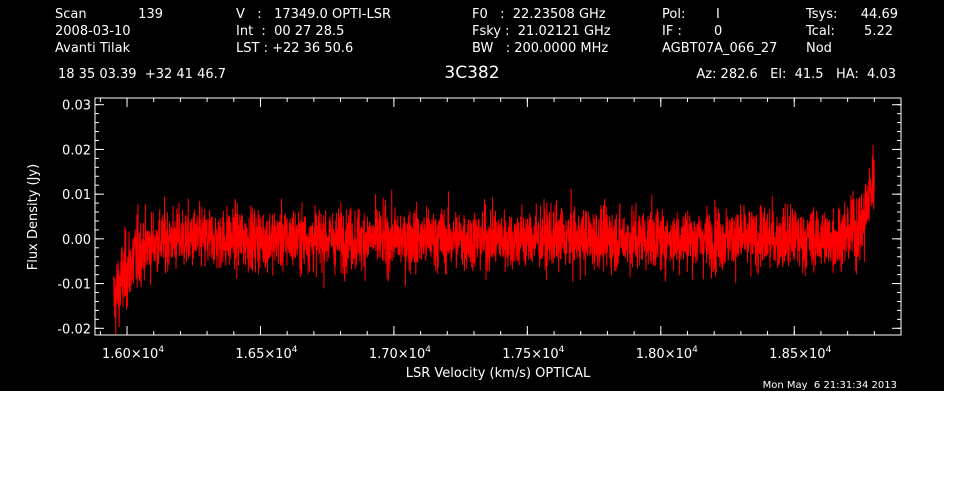  I want to click on x-tick-mantissa: 1.65×10, so click(263, 354).